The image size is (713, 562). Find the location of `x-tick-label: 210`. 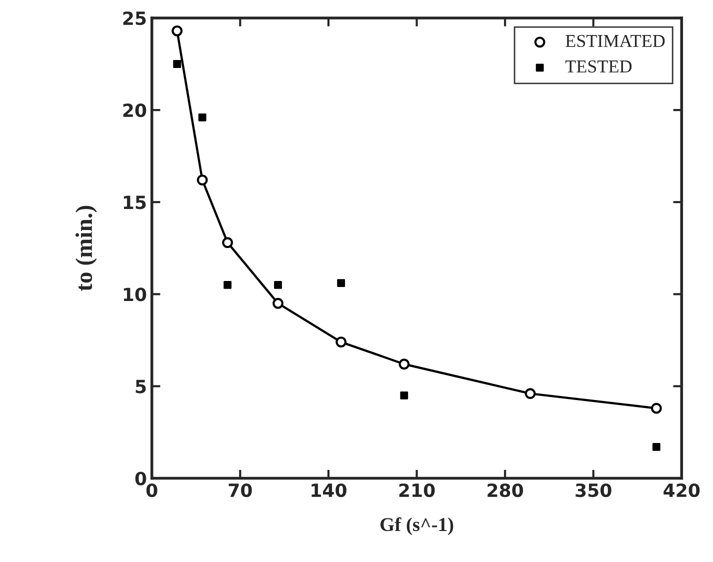

x-tick-label: 210 is located at coordinates (417, 490).